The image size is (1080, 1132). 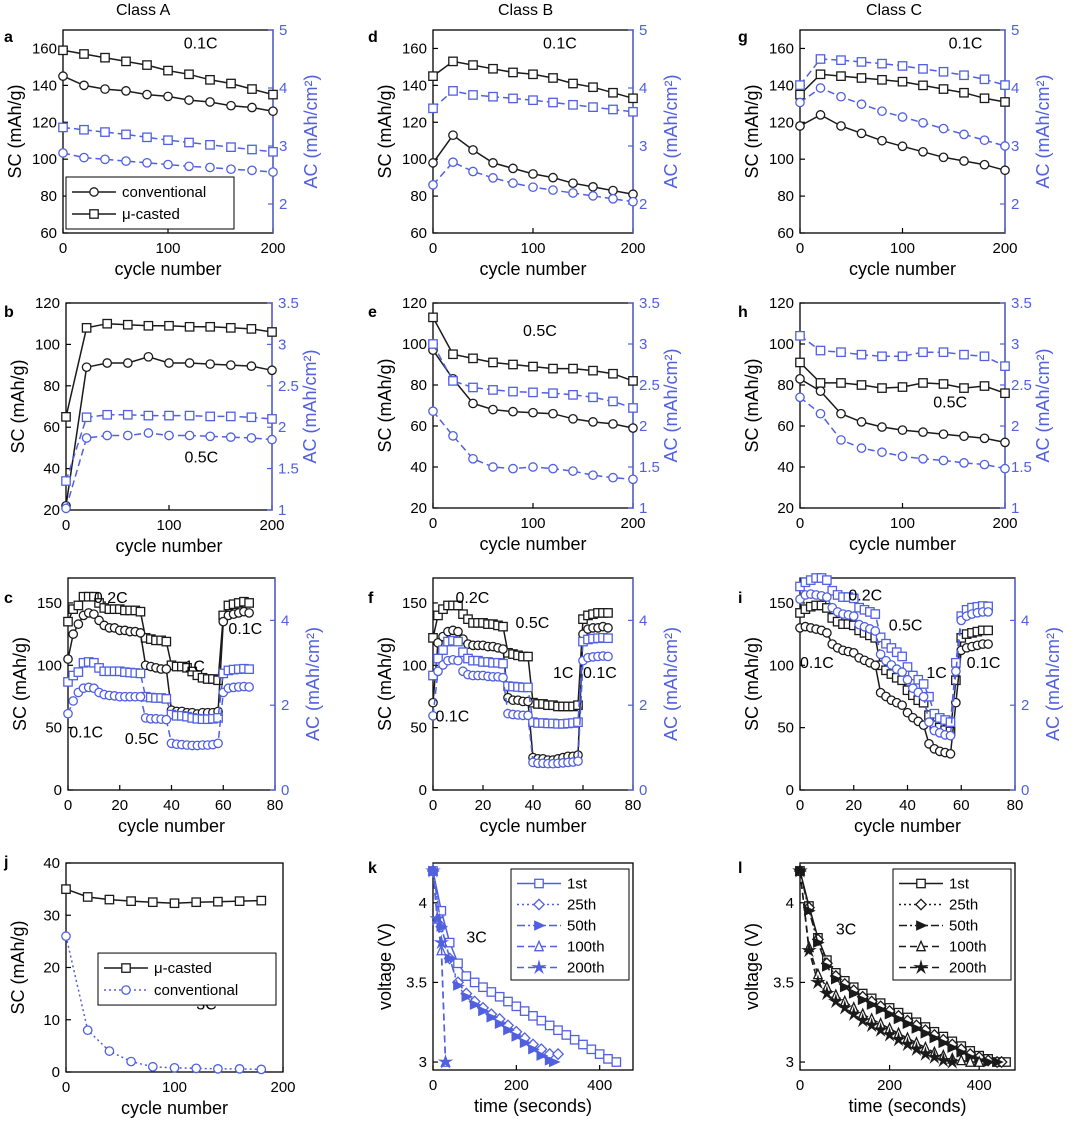 I want to click on chart-legend: 1st 25th 50th 100th 200th, so click(x=952, y=924).